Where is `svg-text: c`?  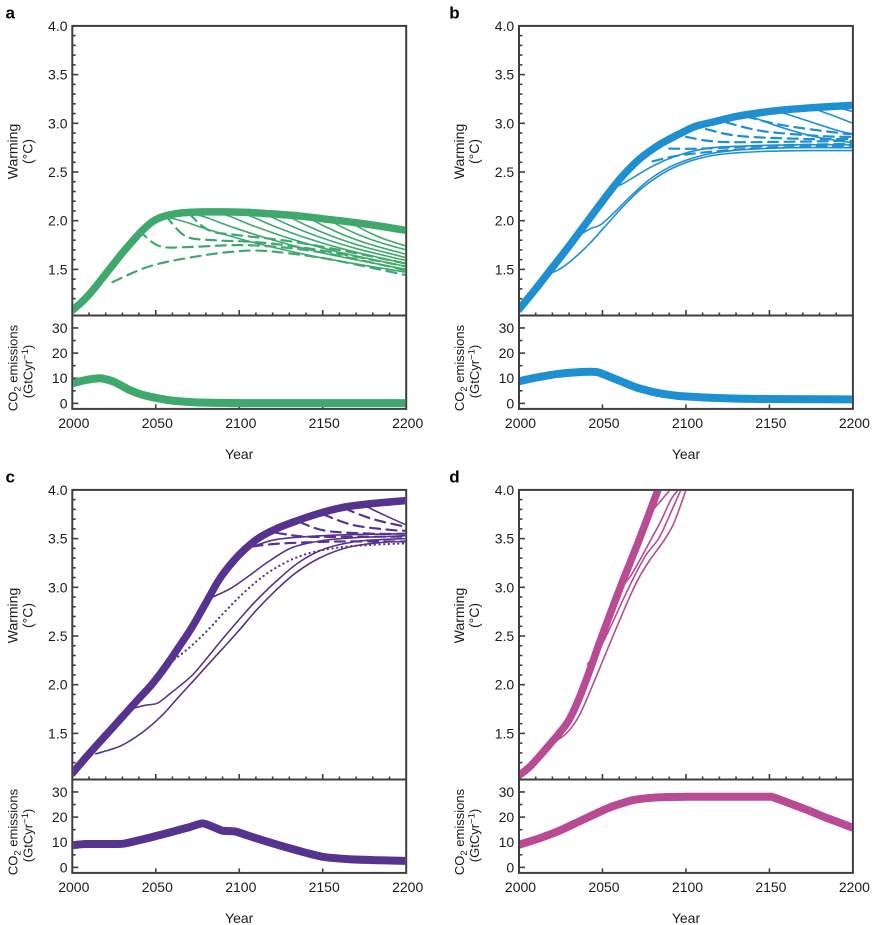 svg-text: c is located at coordinates (10, 476).